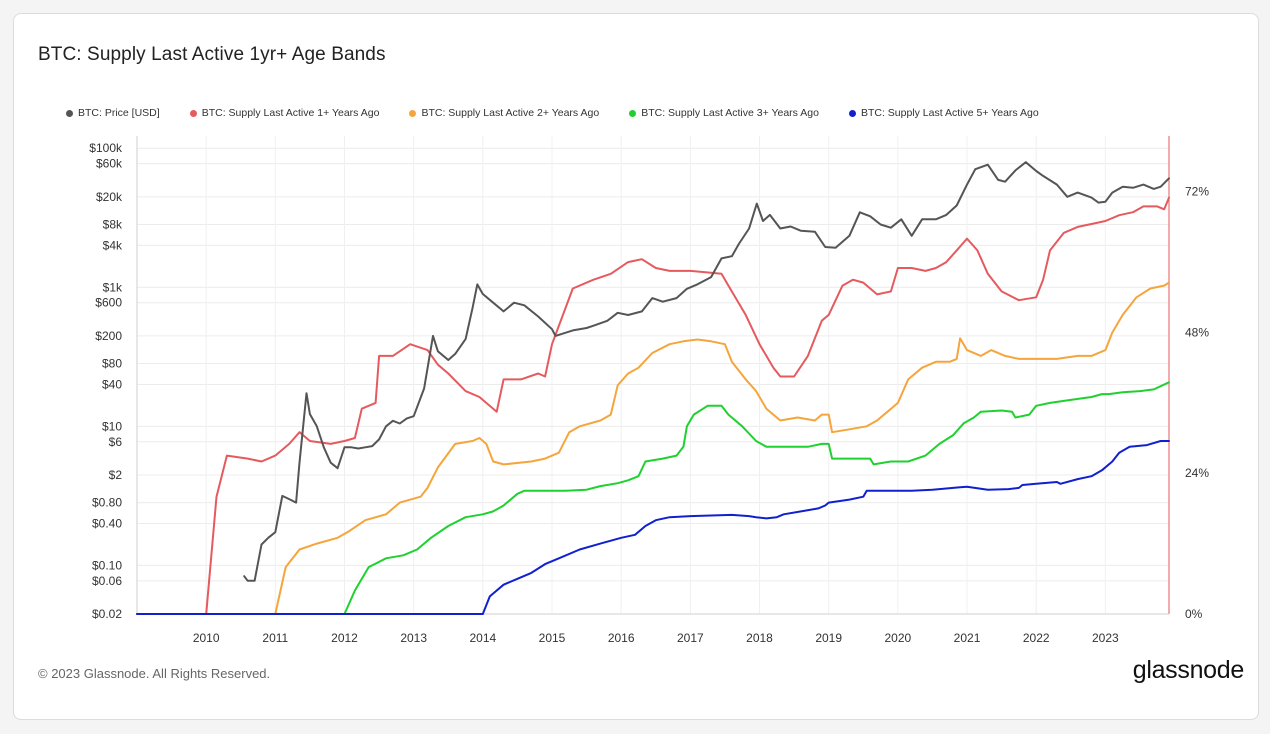 The width and height of the screenshot is (1270, 734). I want to click on x-tick-label: 2021, so click(967, 638).